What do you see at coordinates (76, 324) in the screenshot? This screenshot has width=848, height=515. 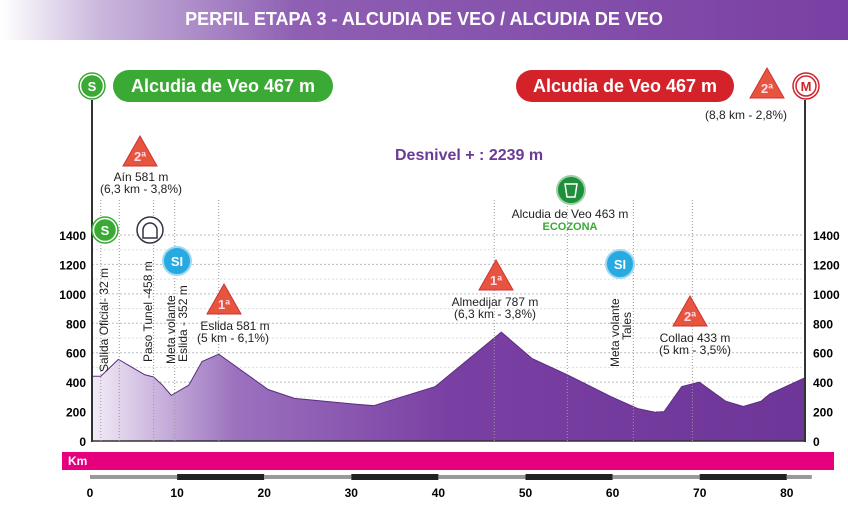 I see `y-tick-left: 800` at bounding box center [76, 324].